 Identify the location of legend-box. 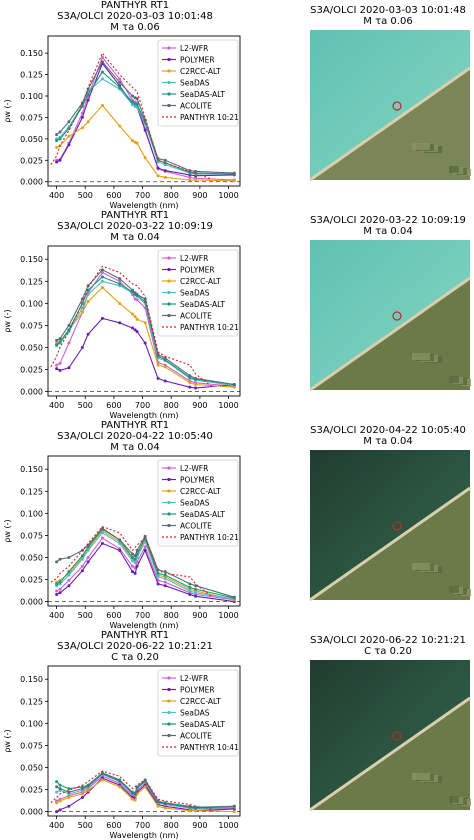
(198, 503).